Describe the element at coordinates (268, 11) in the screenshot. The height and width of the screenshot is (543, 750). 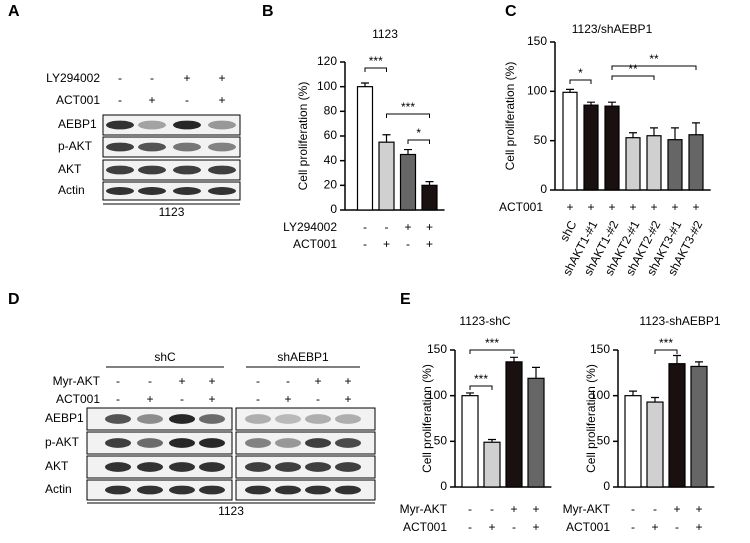
I see `panel-letter: B` at that location.